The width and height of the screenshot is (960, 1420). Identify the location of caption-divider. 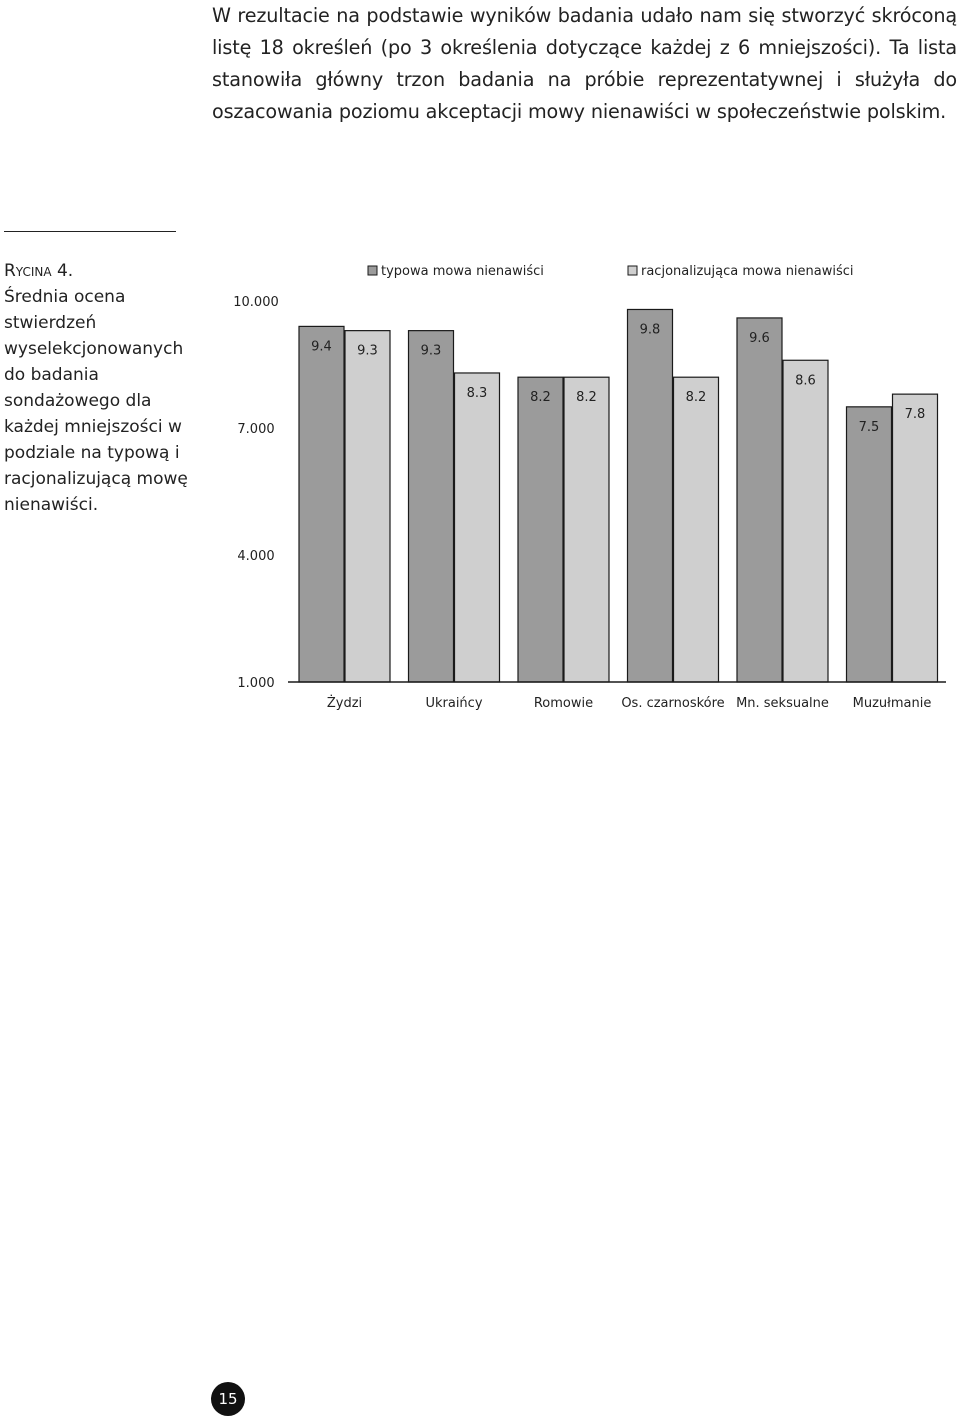
(90, 231).